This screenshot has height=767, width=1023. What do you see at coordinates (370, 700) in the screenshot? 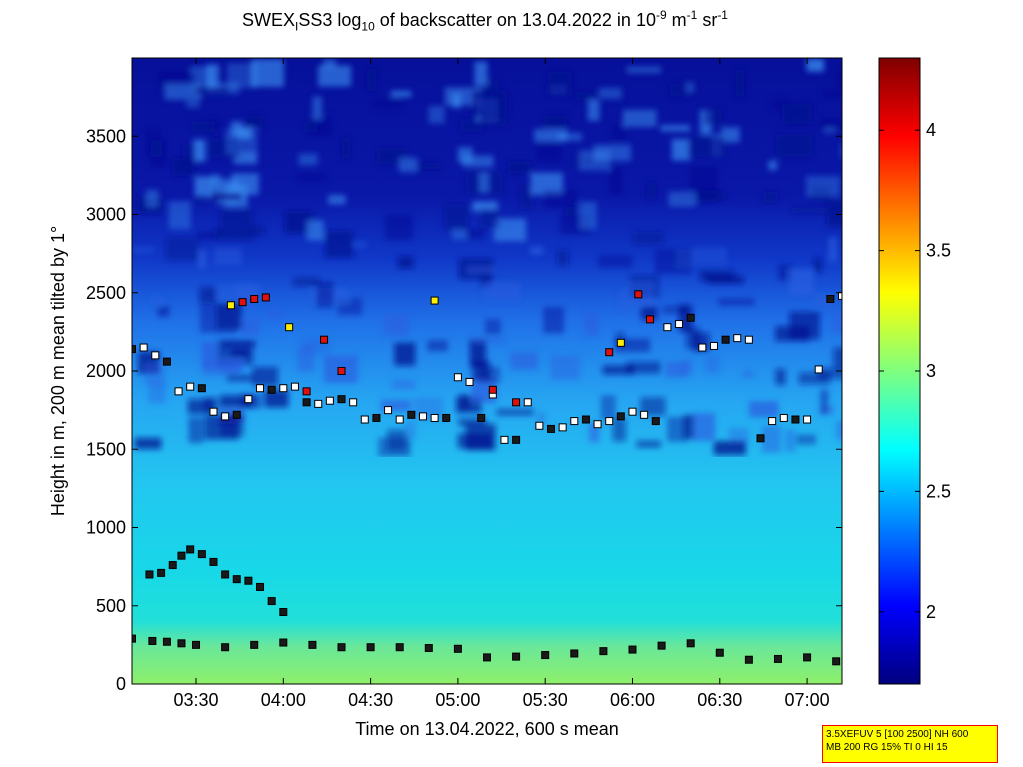
I see `x-tick-label: 04:30` at bounding box center [370, 700].